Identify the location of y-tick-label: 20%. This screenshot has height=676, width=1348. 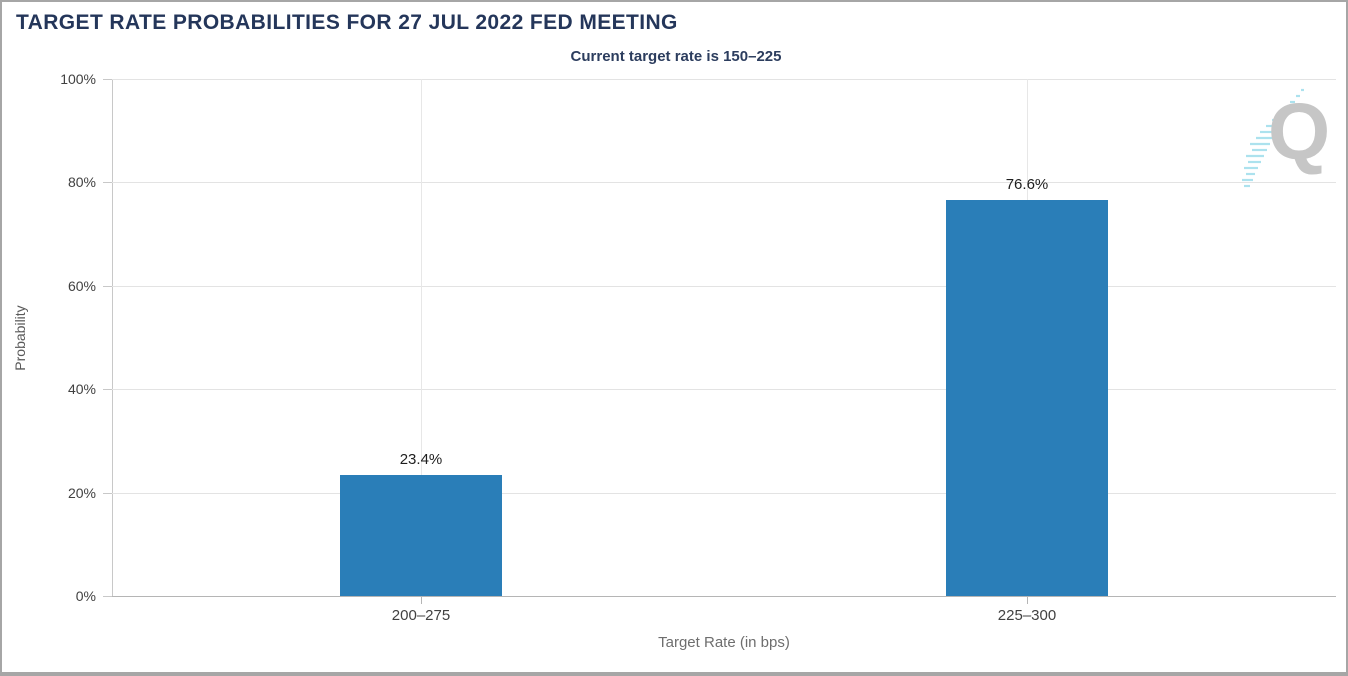
(81, 492).